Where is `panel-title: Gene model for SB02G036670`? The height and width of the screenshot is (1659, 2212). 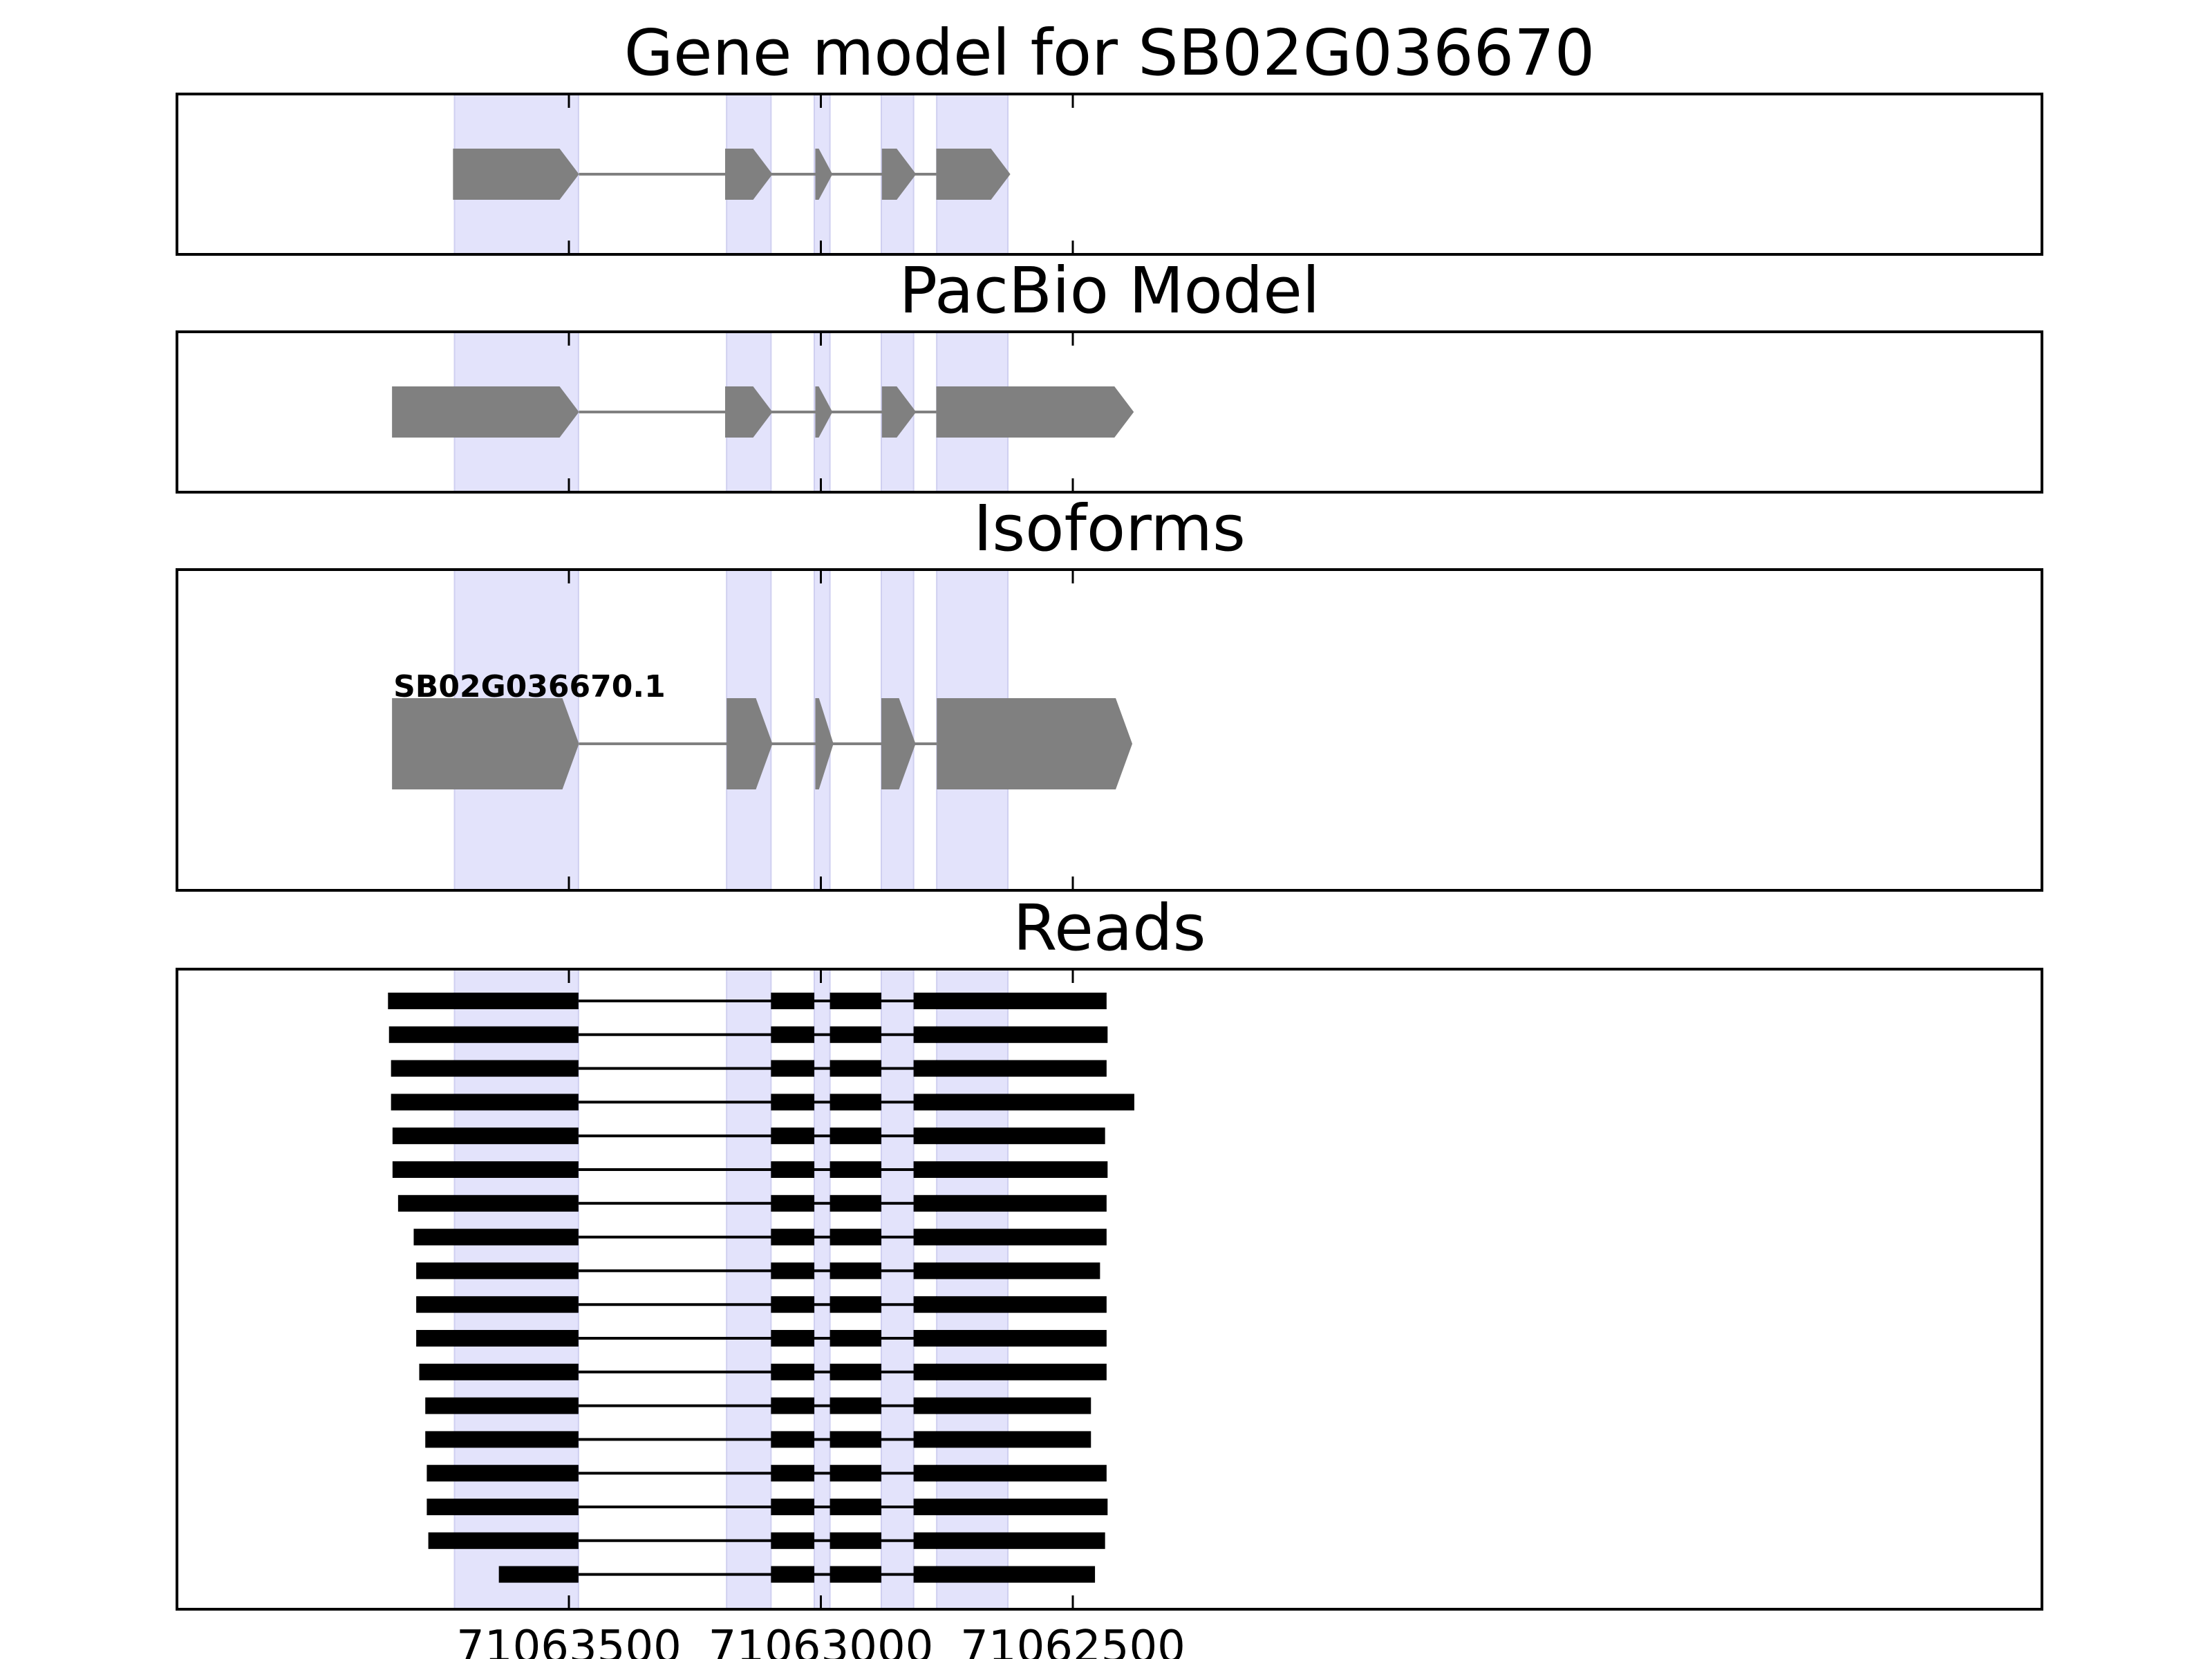 panel-title: Gene model for SB02G036670 is located at coordinates (1110, 53).